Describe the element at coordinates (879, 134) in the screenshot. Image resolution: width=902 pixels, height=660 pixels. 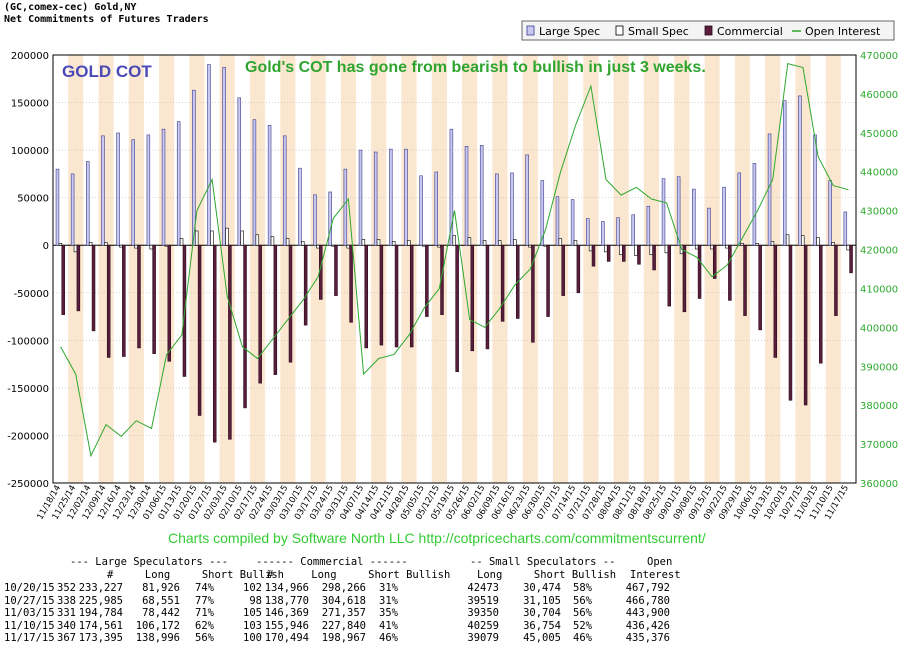
I see `y-tick-right: 450000` at that location.